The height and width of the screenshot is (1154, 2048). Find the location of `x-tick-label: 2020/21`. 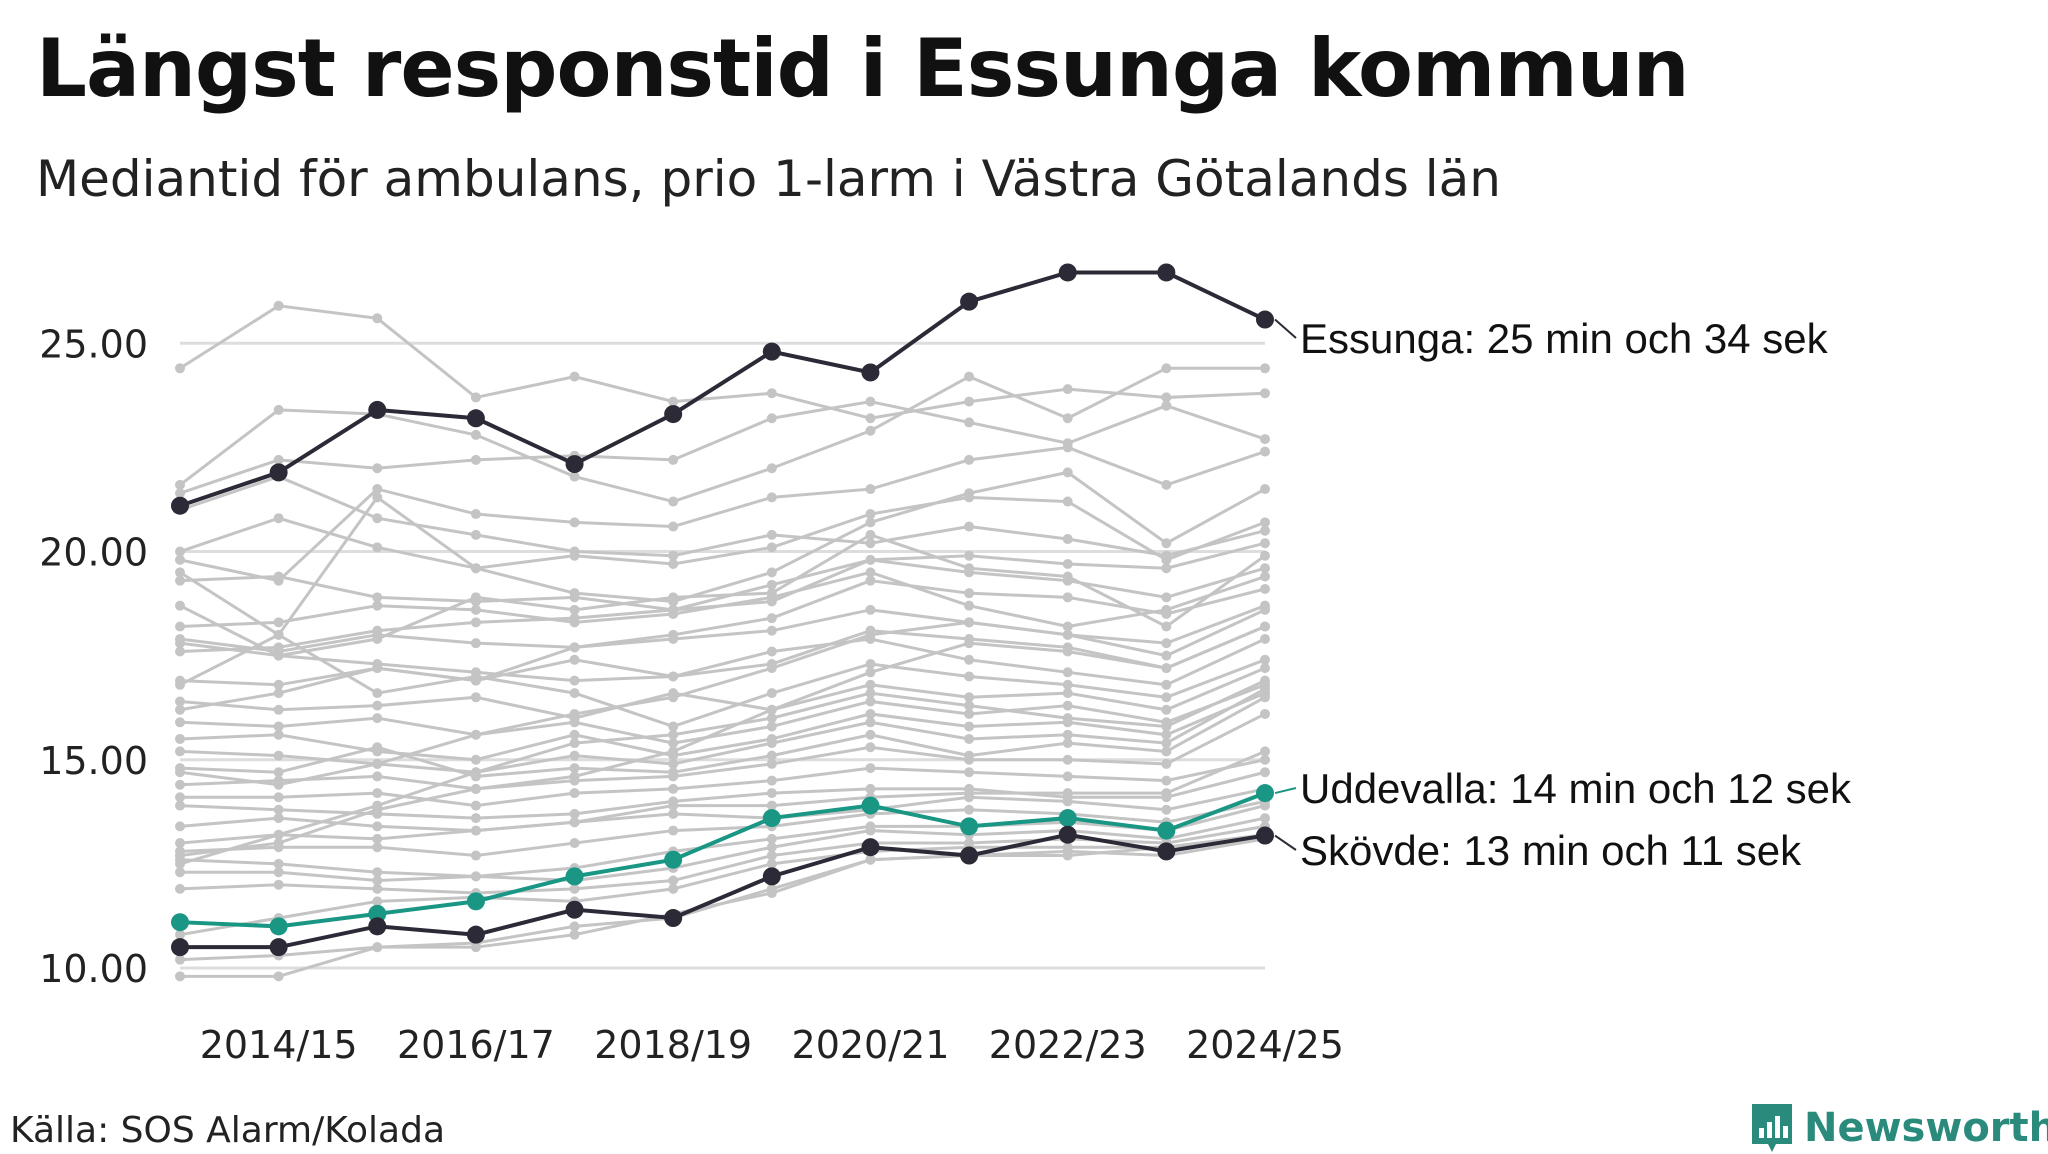

x-tick-label: 2020/21 is located at coordinates (871, 1045).